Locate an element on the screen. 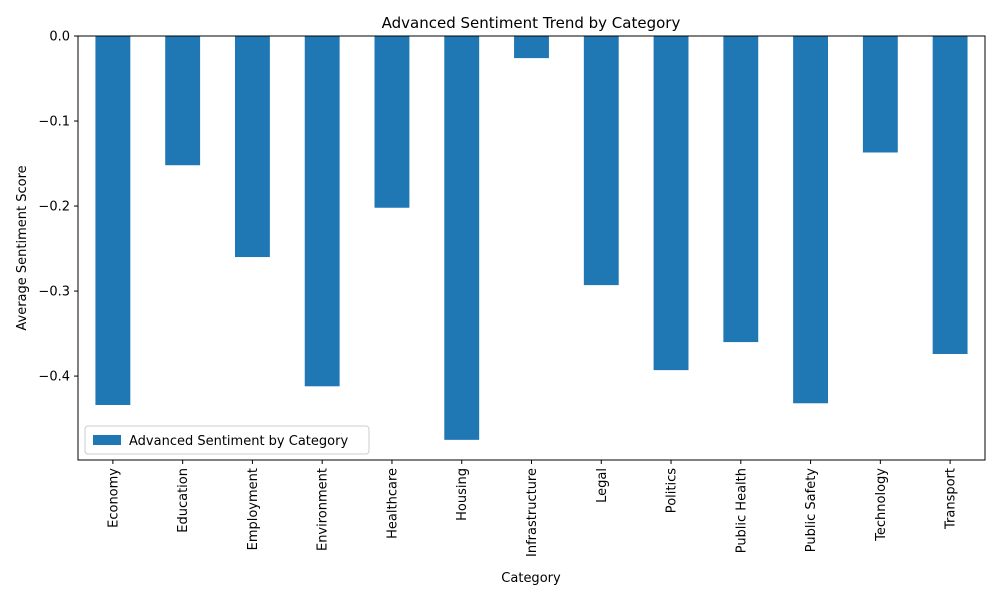 This screenshot has height=604, width=1000. legend: Advanced Sentiment by Category is located at coordinates (227, 440).